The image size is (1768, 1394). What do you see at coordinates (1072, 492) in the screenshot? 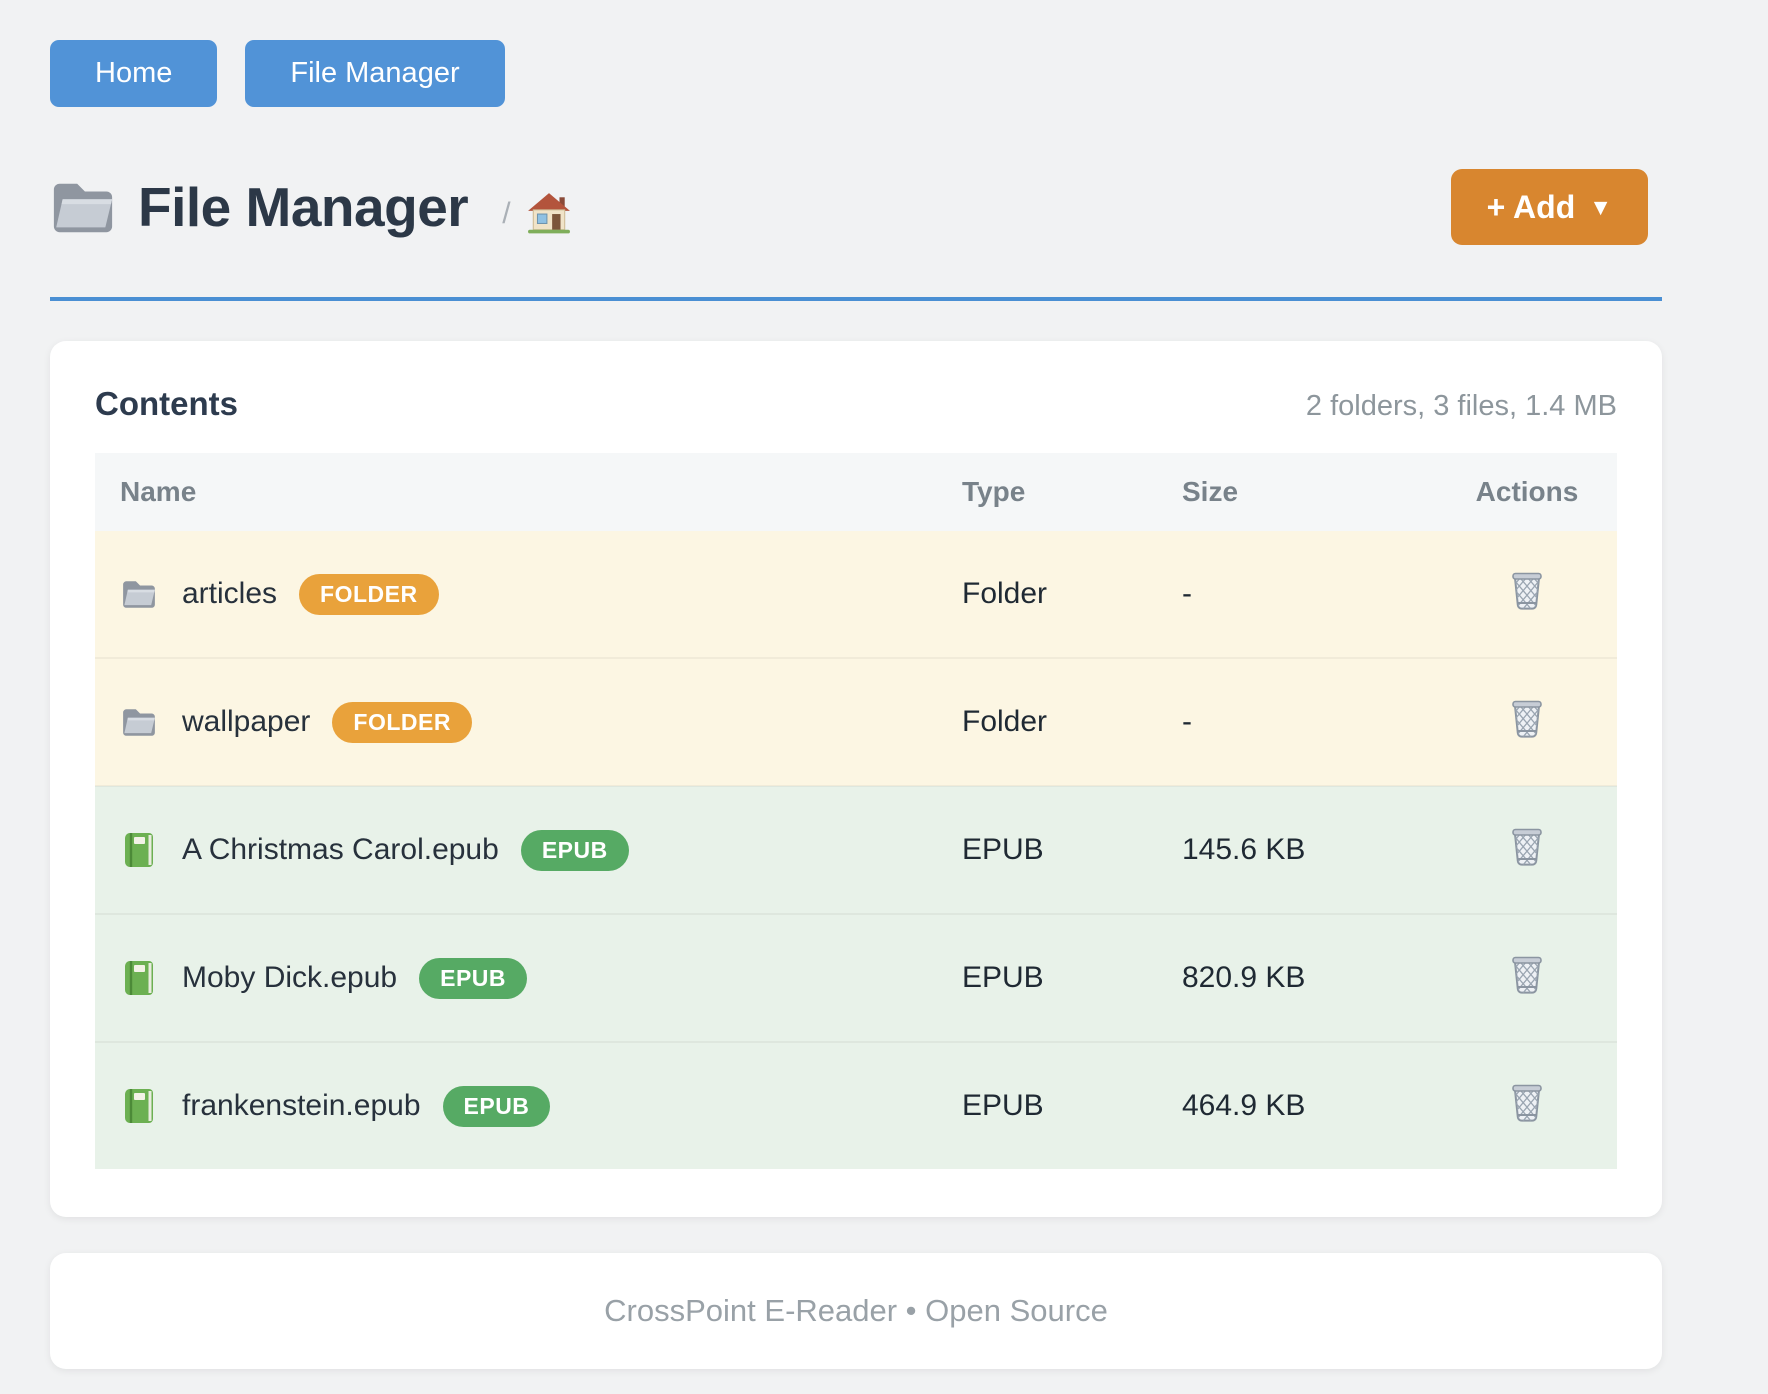
I see `column-header-type: Type` at bounding box center [1072, 492].